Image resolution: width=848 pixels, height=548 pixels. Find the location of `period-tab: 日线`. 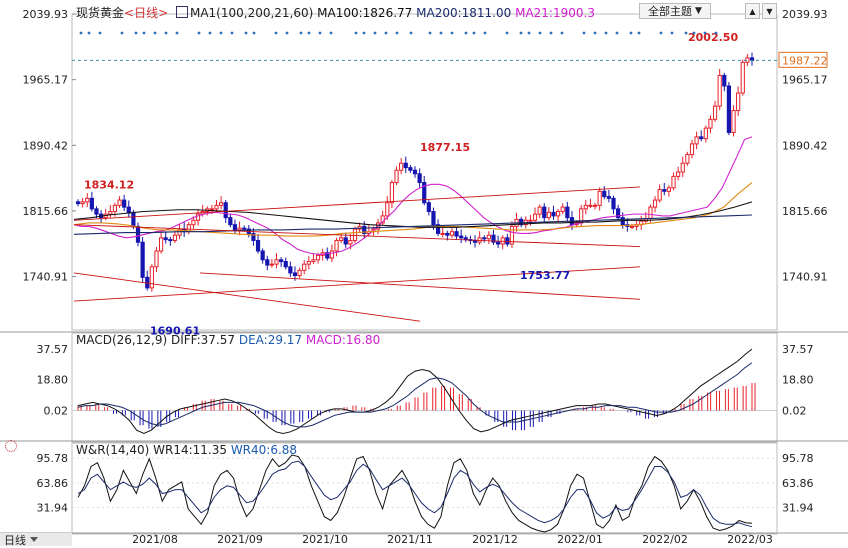

period-tab: 日线 is located at coordinates (36, 539).